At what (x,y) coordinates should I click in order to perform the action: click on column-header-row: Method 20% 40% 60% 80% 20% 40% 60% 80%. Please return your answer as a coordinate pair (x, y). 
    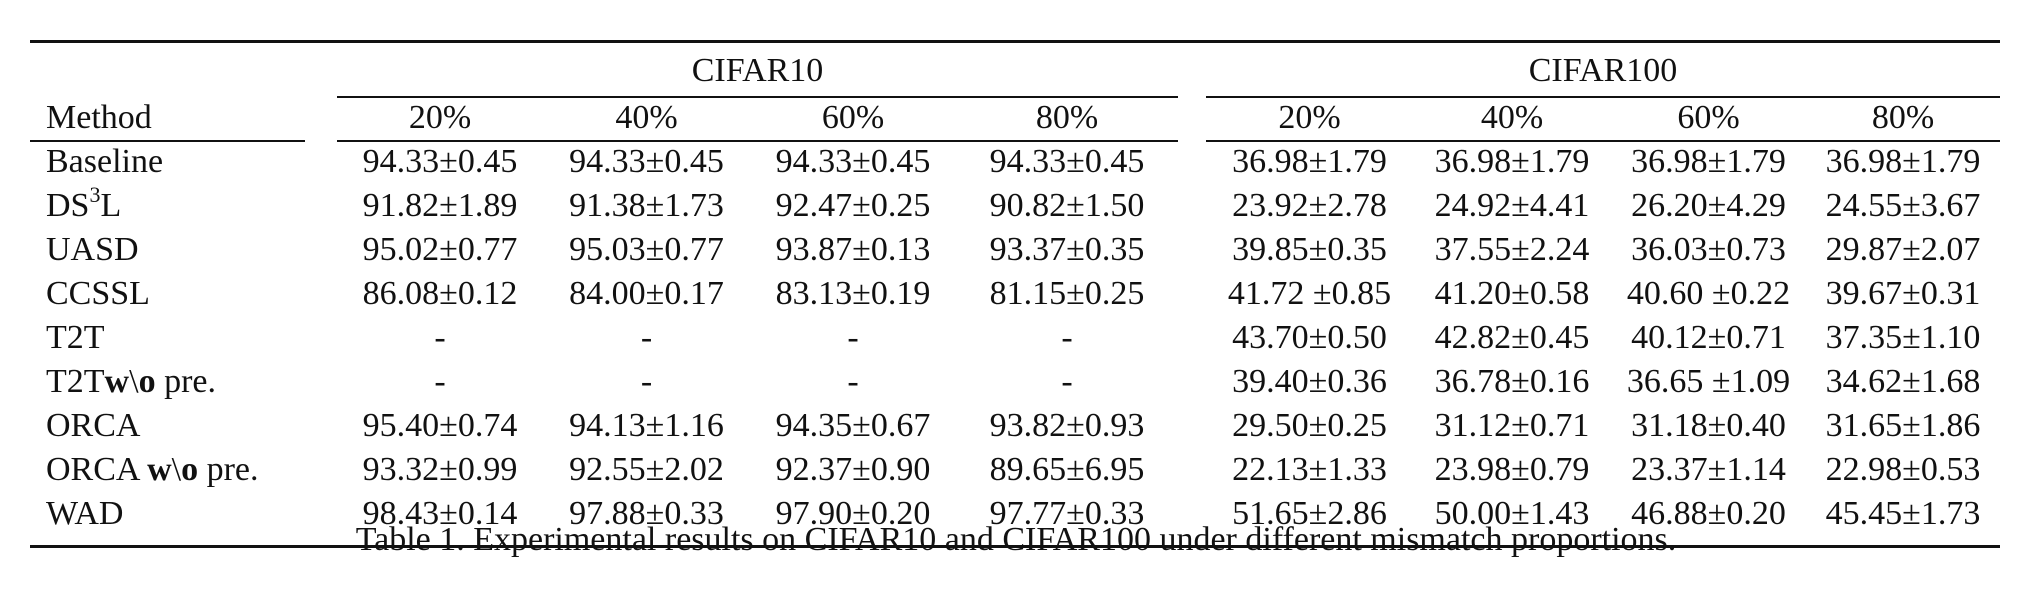
    Looking at the image, I should click on (1015, 118).